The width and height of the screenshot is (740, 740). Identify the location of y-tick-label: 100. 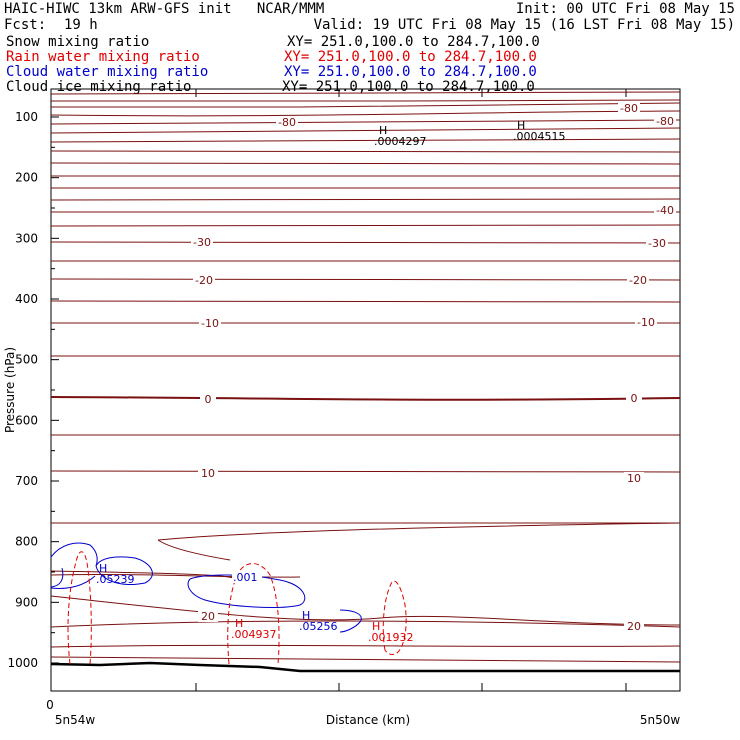
(26, 117).